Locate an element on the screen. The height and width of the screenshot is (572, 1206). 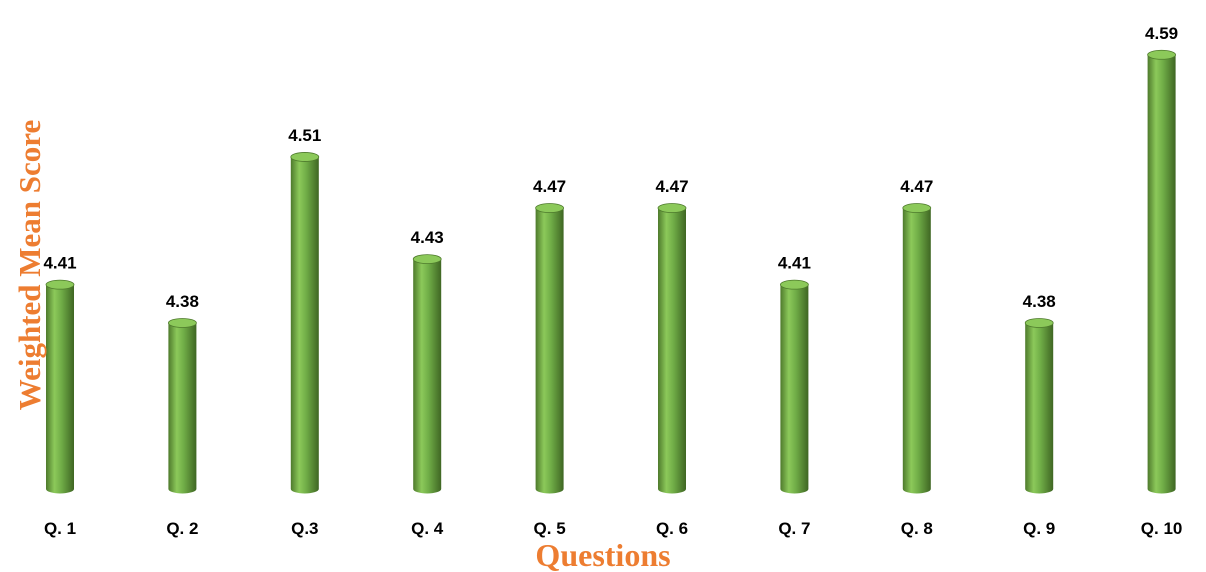
value-label-3: 4.51 is located at coordinates (304, 135).